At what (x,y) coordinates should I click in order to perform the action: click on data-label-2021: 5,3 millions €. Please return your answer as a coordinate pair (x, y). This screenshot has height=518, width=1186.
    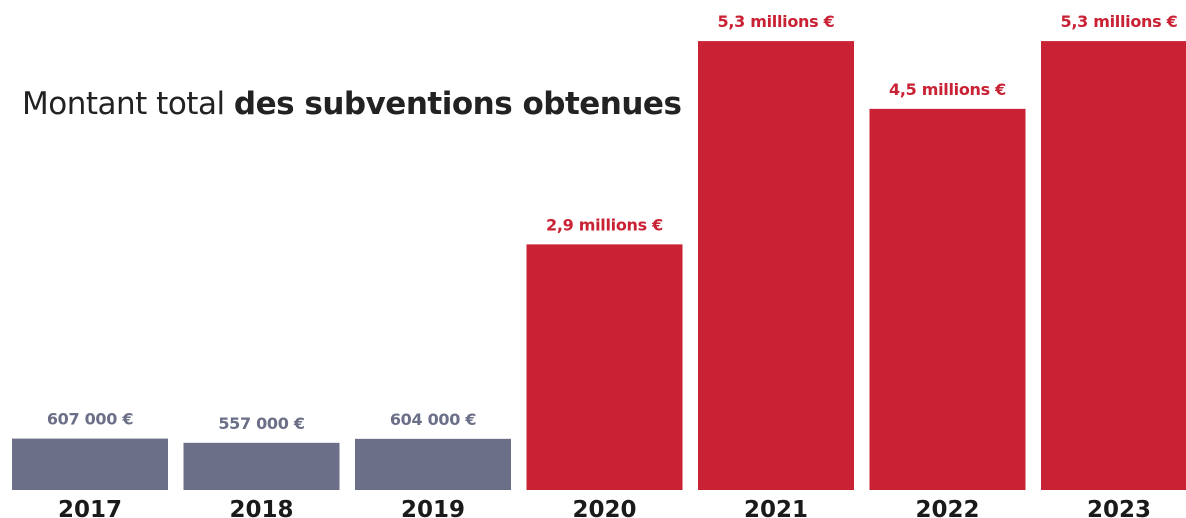
    Looking at the image, I should click on (776, 21).